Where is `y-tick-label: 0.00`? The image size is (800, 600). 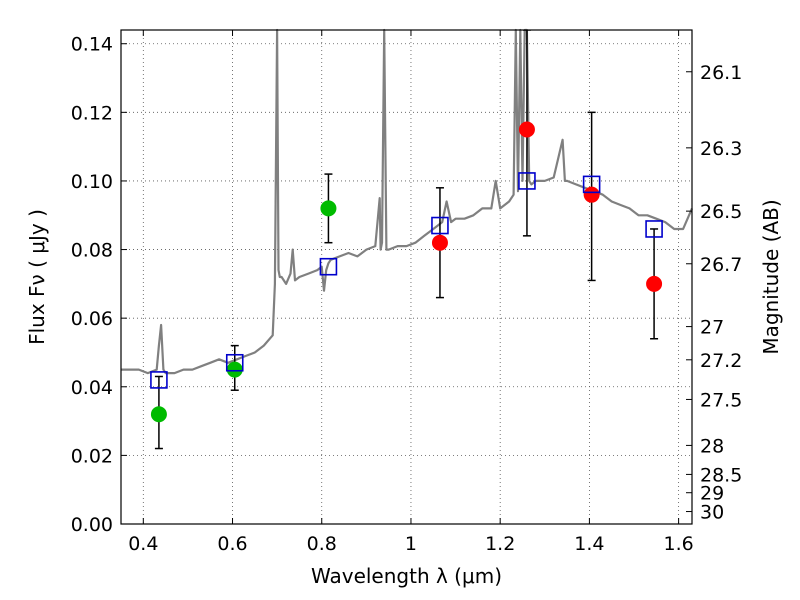 y-tick-label: 0.00 is located at coordinates (92, 525).